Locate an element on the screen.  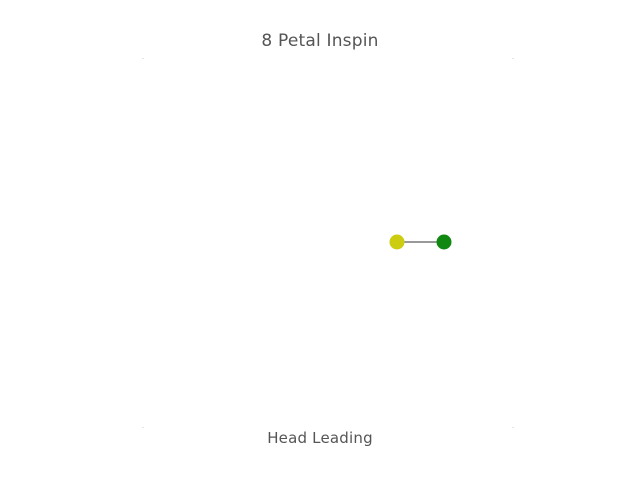
diagram-caption: Head Leading is located at coordinates (320, 438).